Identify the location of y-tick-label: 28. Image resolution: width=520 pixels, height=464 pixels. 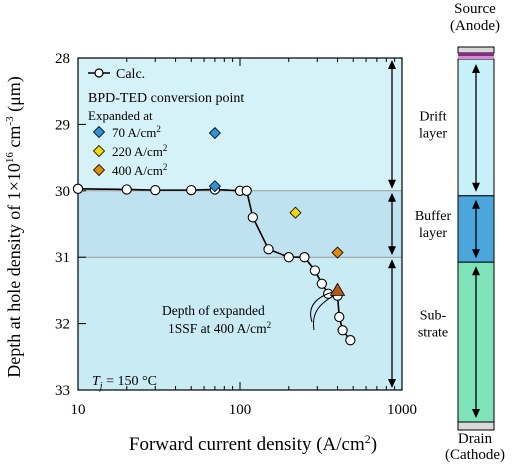
(62, 59).